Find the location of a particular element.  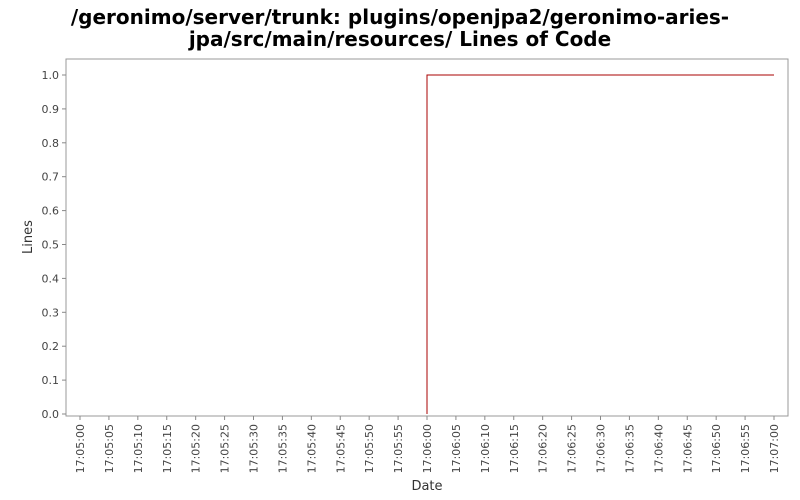

y-tick-label: 0.9 is located at coordinates (51, 109).